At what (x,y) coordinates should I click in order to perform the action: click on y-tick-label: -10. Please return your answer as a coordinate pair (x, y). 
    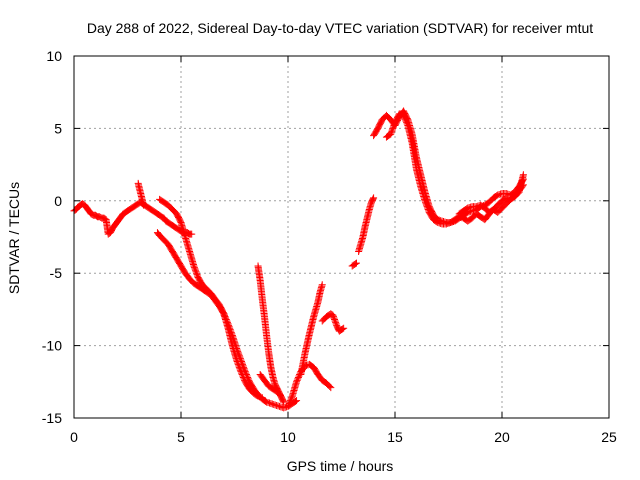
    Looking at the image, I should click on (52, 346).